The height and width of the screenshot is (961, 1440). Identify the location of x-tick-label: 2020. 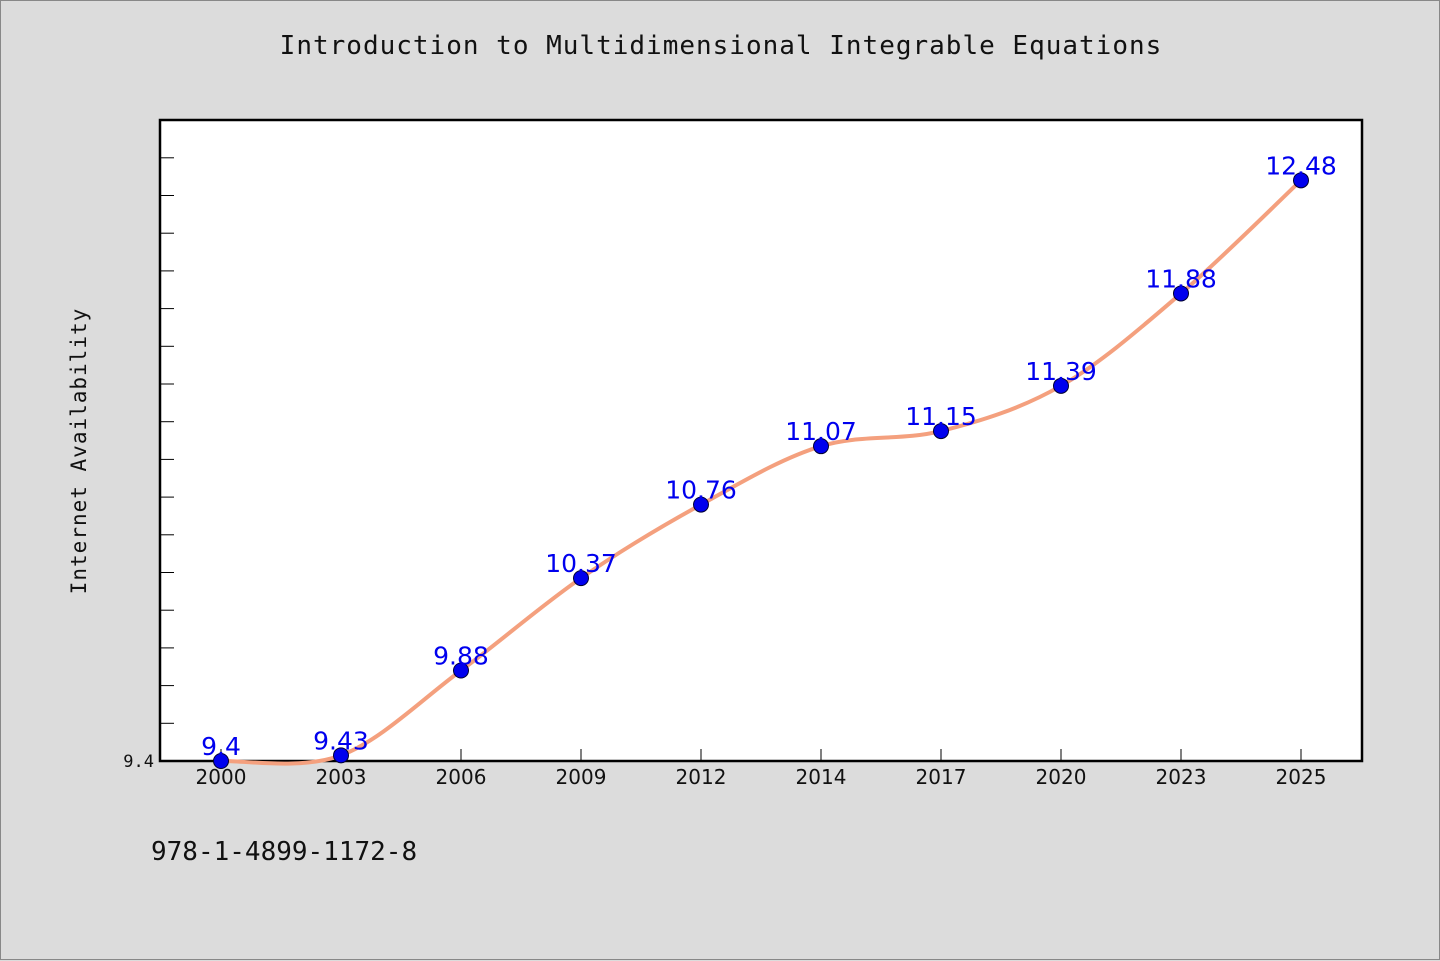
(1061, 777).